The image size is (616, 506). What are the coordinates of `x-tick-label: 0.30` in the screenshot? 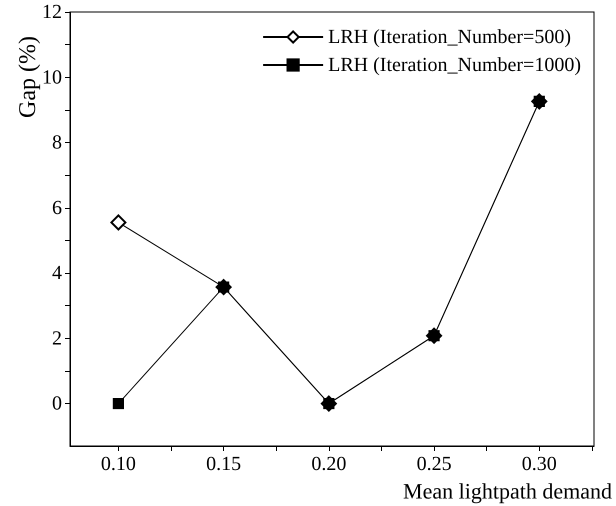 It's located at (539, 464).